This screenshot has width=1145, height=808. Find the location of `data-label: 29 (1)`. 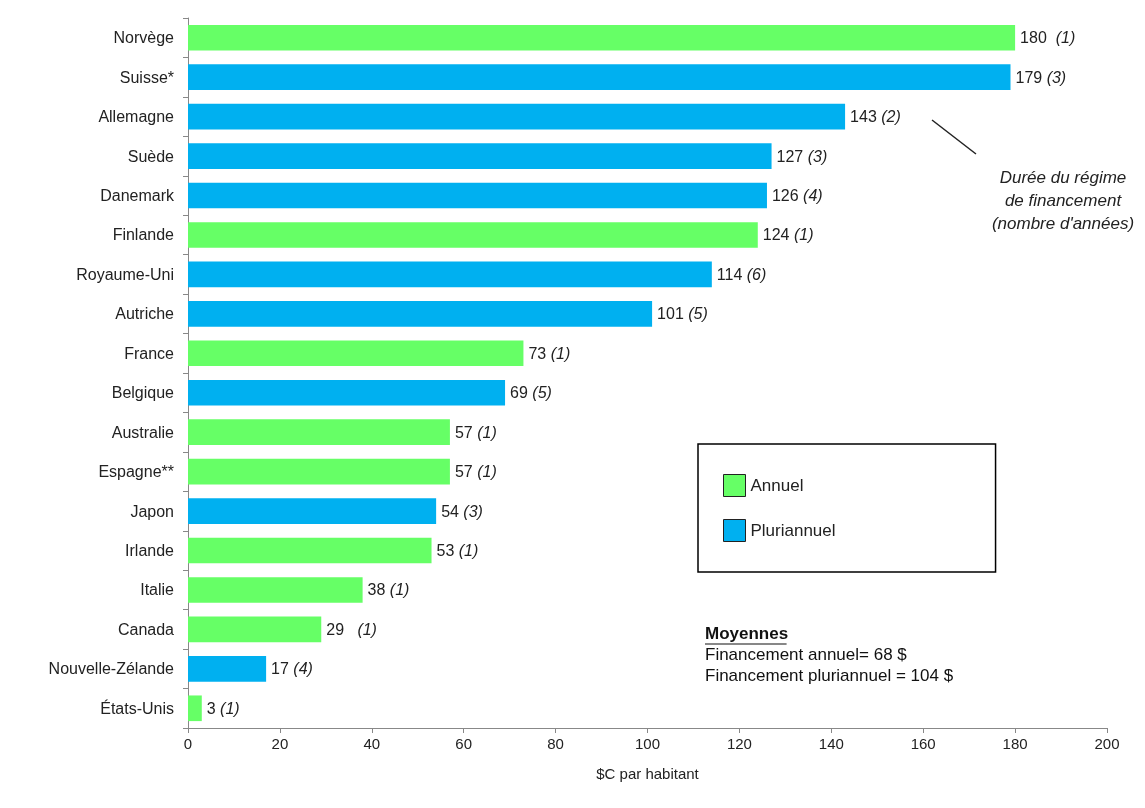

data-label: 29 (1) is located at coordinates (351, 629).